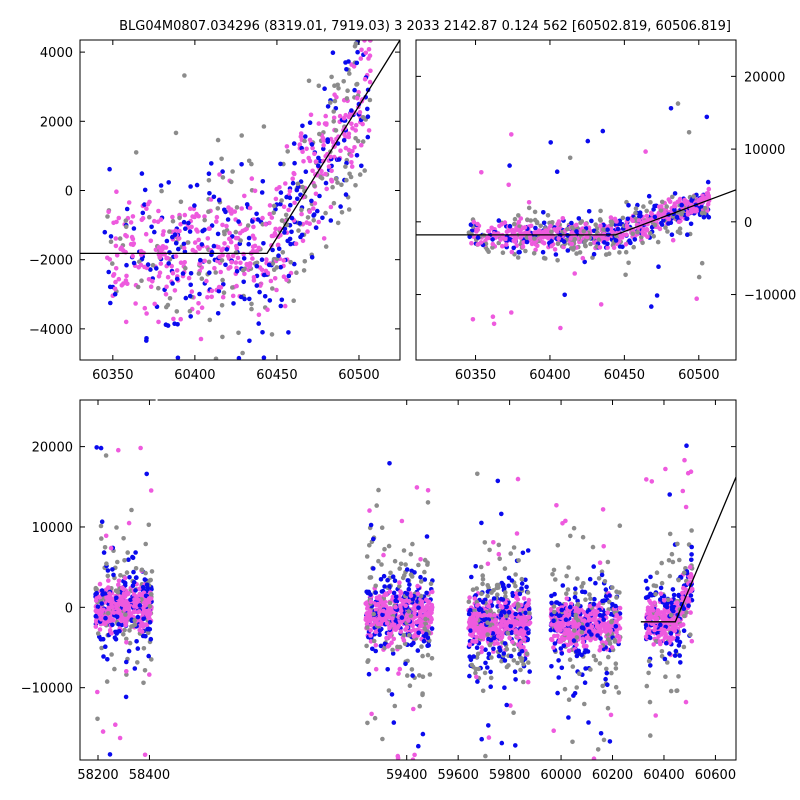  Describe the element at coordinates (663, 775) in the screenshot. I see `x-tick-label: 60400` at that location.